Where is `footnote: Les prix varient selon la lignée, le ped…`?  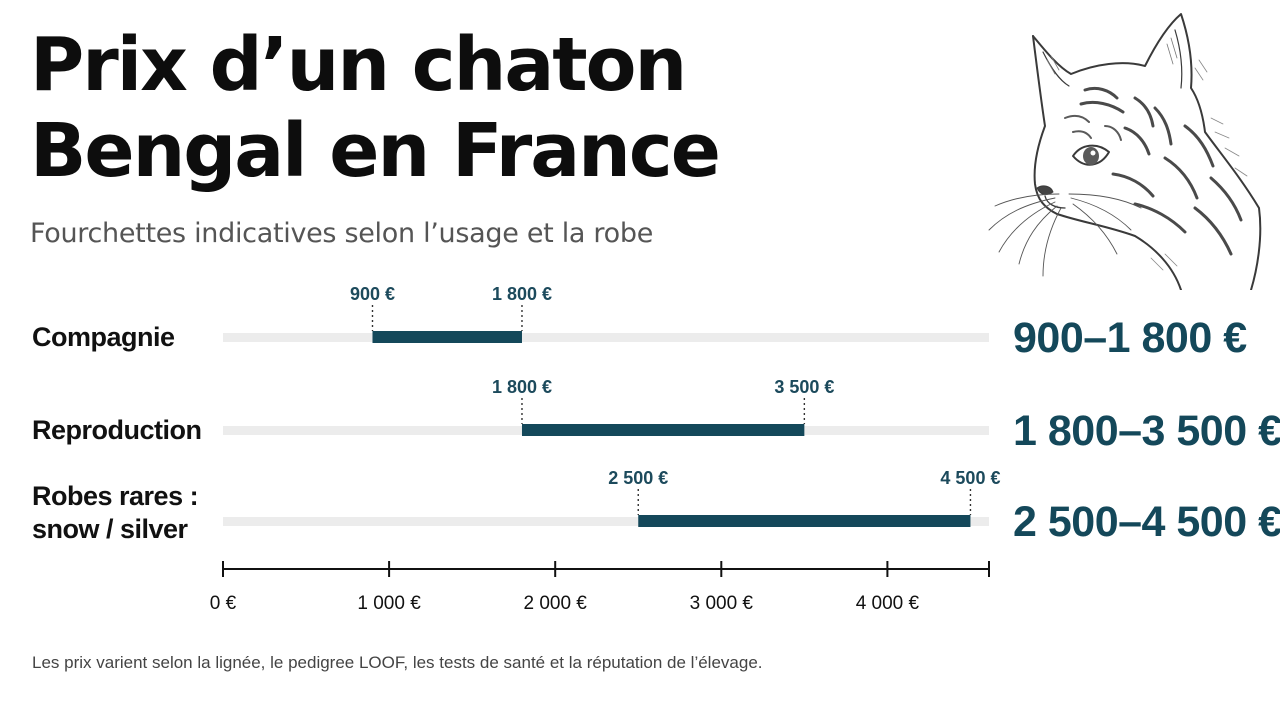
footnote: Les prix varient selon la lignée, le ped… is located at coordinates (397, 662).